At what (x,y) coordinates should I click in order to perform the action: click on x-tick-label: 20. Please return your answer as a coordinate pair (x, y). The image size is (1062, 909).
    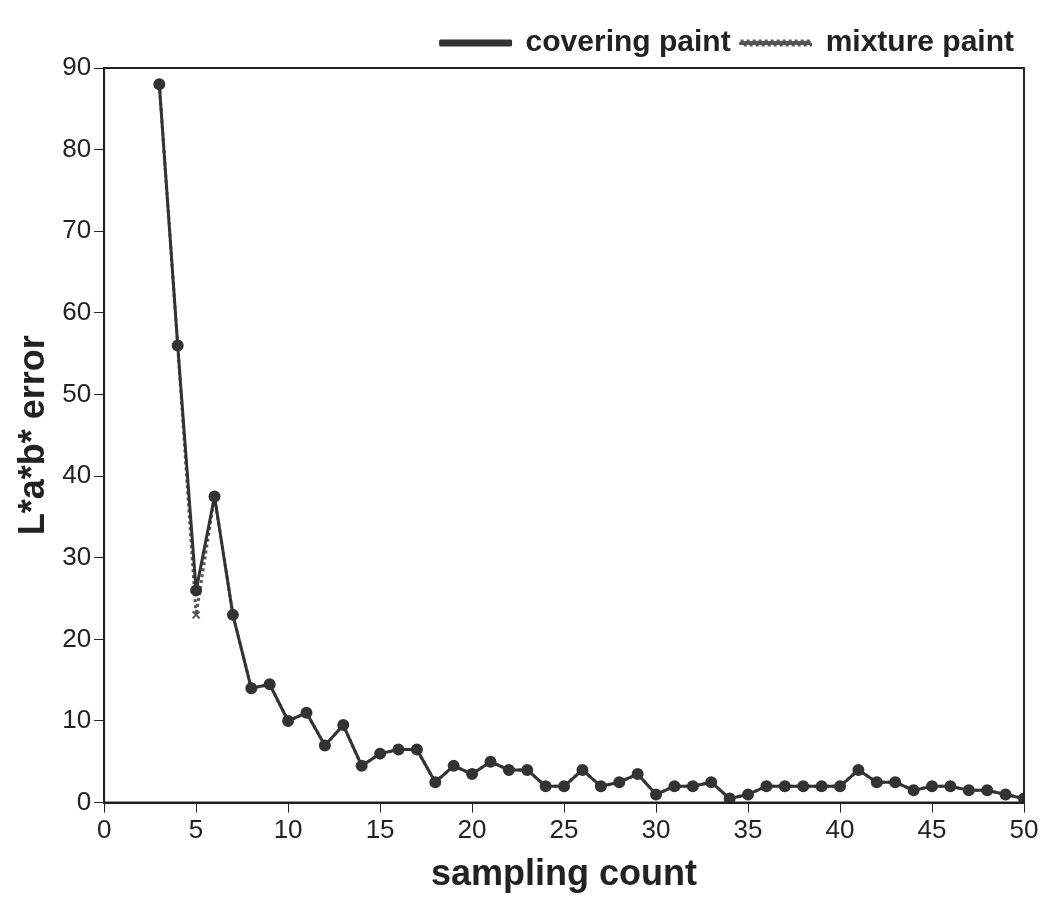
    Looking at the image, I should click on (472, 829).